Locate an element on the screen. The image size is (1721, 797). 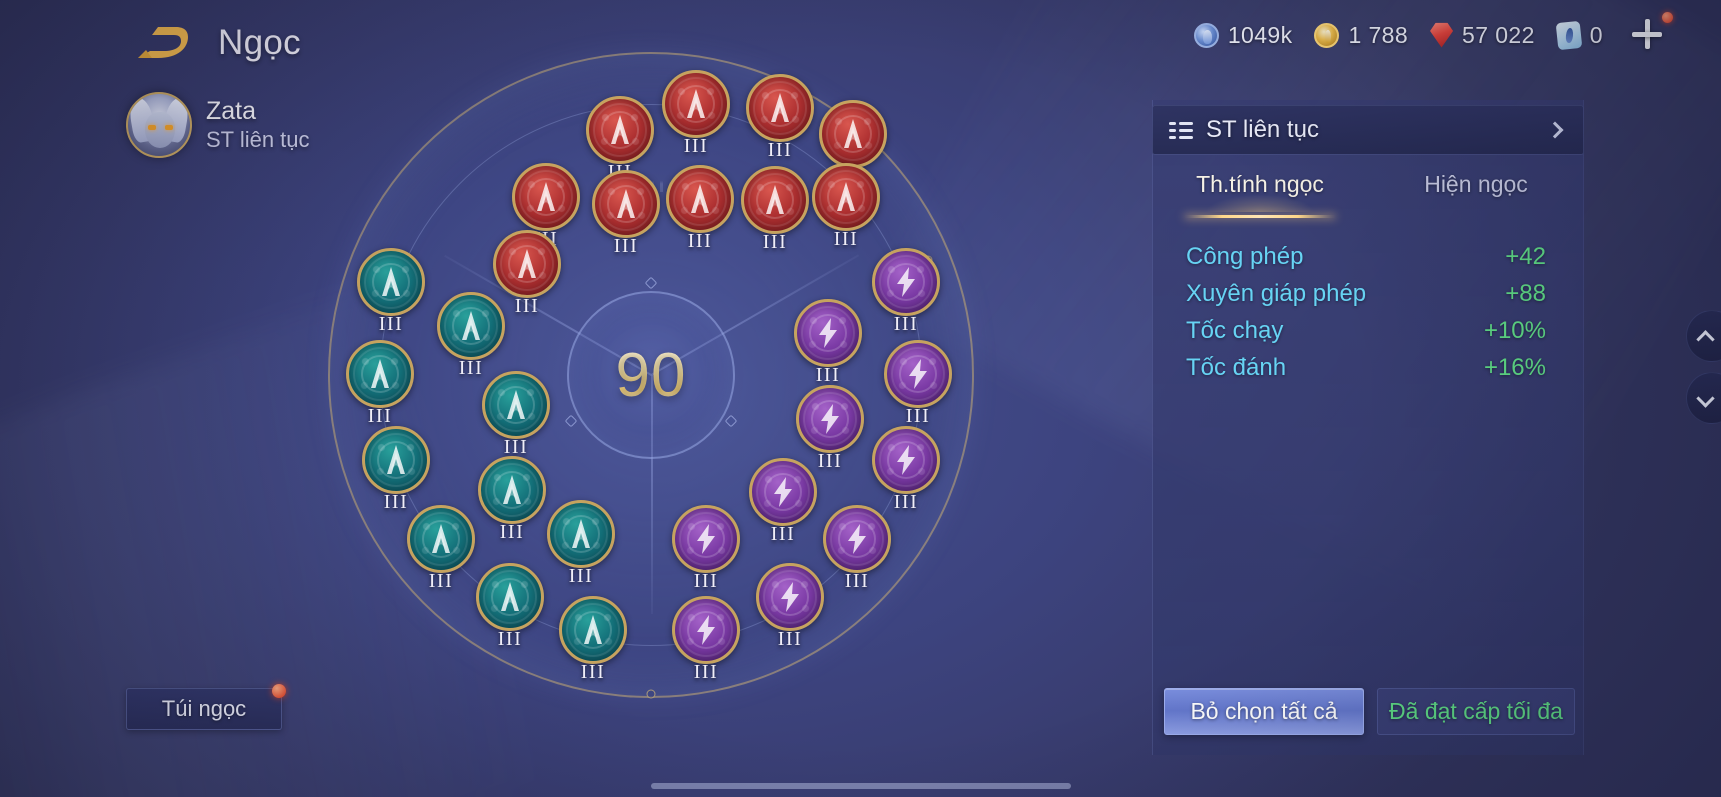
hero-summary: Zata ST liên tục is located at coordinates (218, 125).